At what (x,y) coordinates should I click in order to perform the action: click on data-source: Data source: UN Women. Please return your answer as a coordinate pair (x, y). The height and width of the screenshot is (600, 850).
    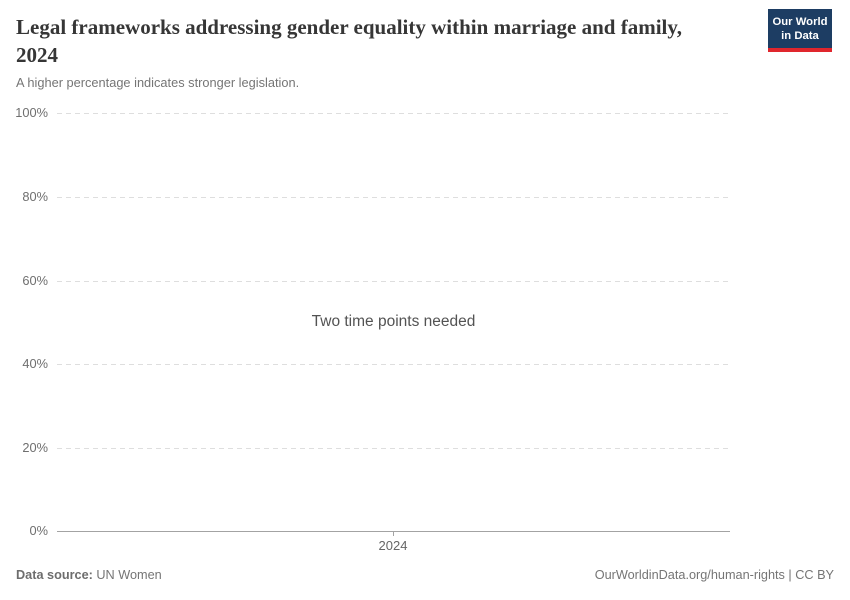
    Looking at the image, I should click on (89, 575).